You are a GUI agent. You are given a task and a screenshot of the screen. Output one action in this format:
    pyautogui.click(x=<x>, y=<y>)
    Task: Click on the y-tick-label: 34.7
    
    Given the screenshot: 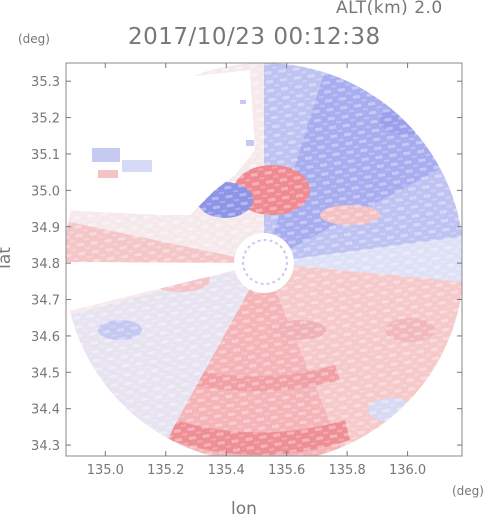 What is the action you would take?
    pyautogui.click(x=45, y=301)
    